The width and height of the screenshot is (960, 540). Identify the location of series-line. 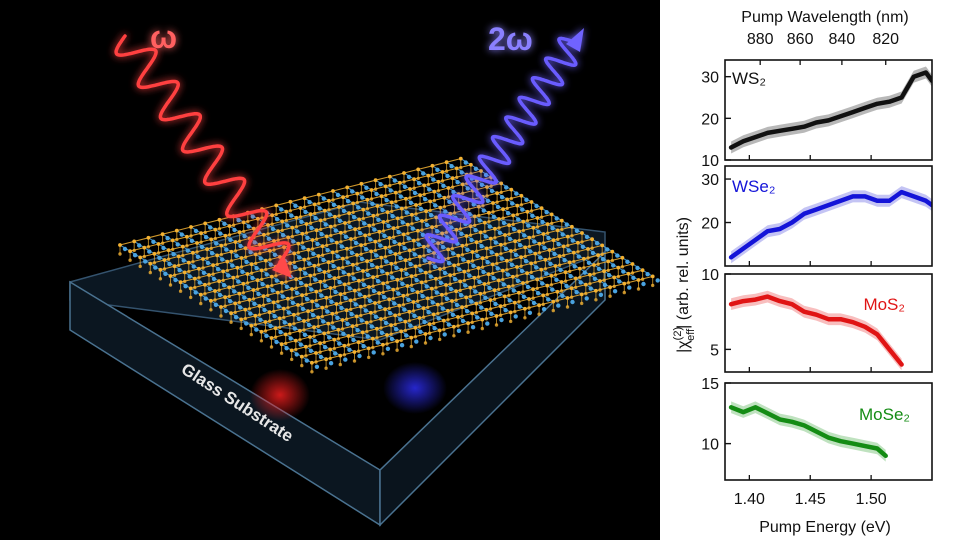
(808, 432).